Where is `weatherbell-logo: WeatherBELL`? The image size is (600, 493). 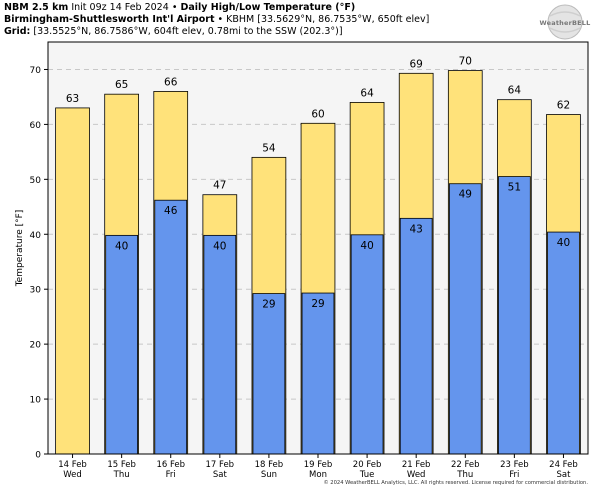
weatherbell-logo: WeatherBELL is located at coordinates (565, 22).